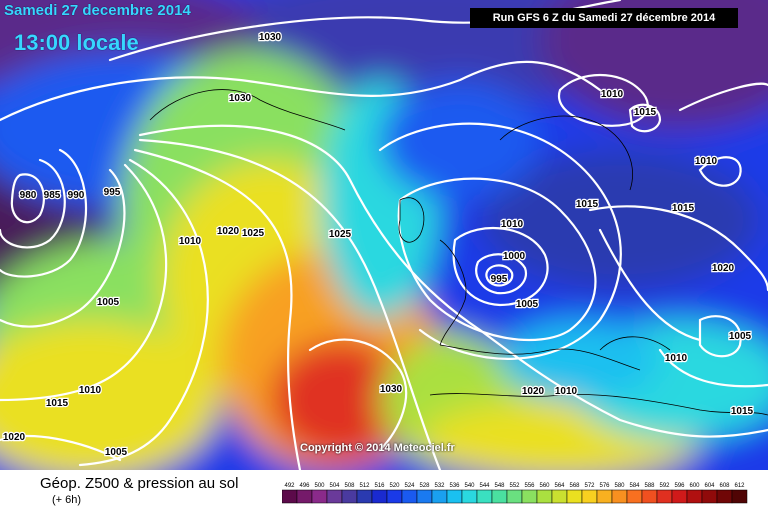  I want to click on legend-tick-label: 496, so click(304, 486).